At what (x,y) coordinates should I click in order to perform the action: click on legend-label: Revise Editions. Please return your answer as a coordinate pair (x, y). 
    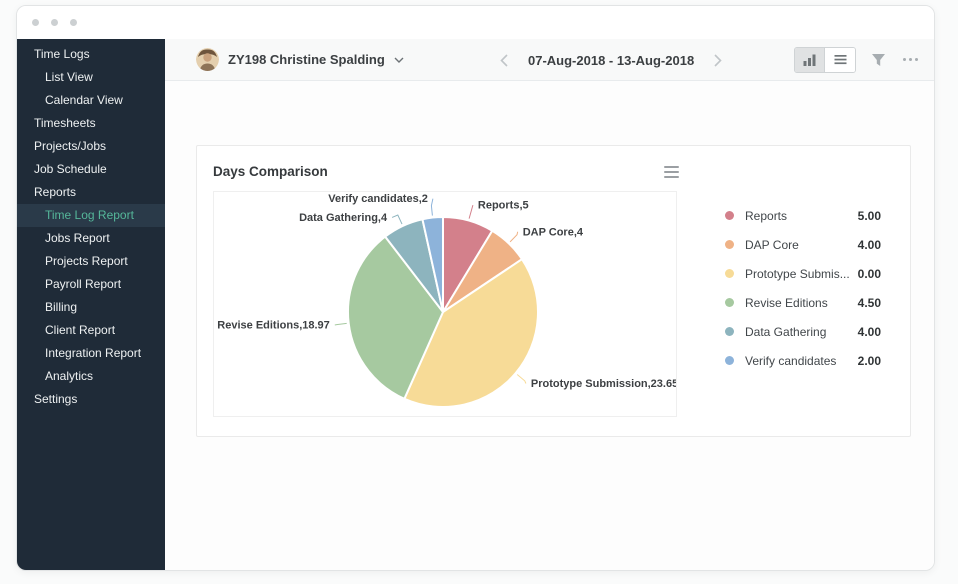
    Looking at the image, I should click on (786, 302).